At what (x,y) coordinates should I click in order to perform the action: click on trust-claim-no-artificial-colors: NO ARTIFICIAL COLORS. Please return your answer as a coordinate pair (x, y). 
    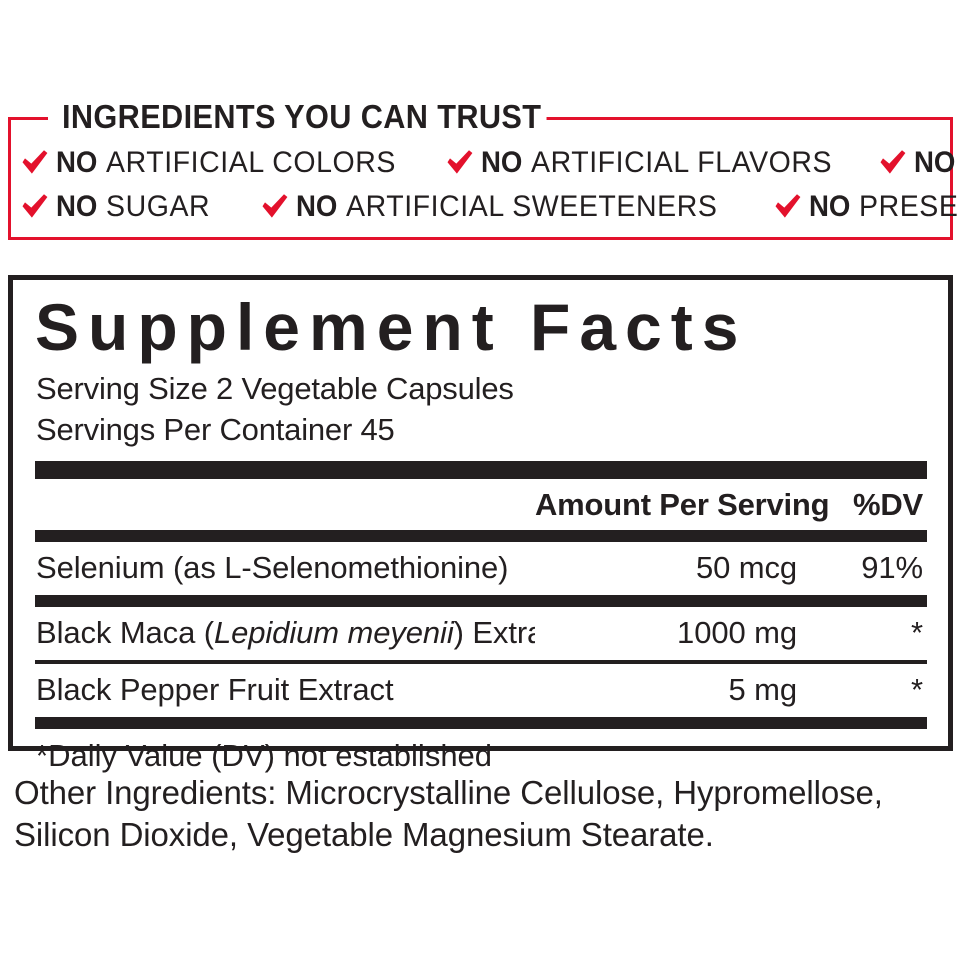
    Looking at the image, I should click on (215, 163).